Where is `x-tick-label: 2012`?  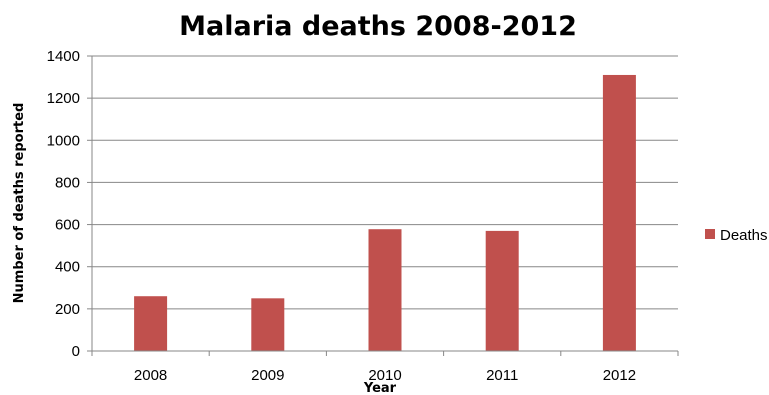 x-tick-label: 2012 is located at coordinates (619, 375).